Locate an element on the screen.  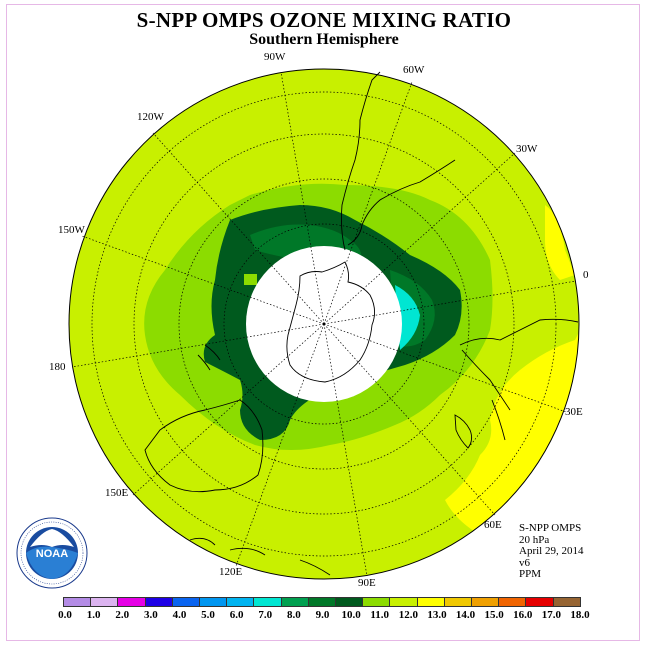
colorbar-tick-label: 11.0 is located at coordinates (380, 615).